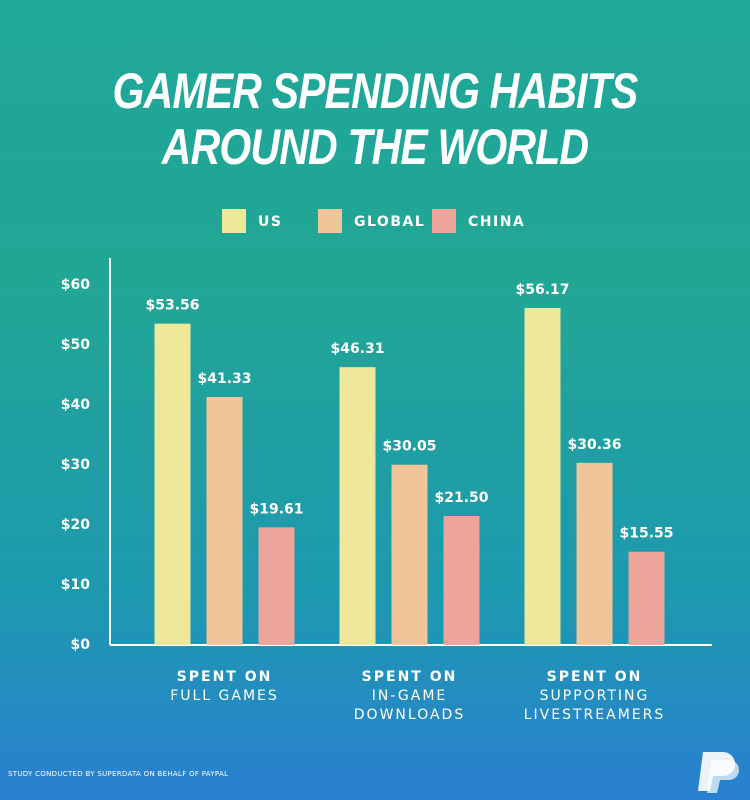 The width and height of the screenshot is (750, 800). Describe the element at coordinates (389, 222) in the screenshot. I see `legend-label: GLOBAL` at that location.